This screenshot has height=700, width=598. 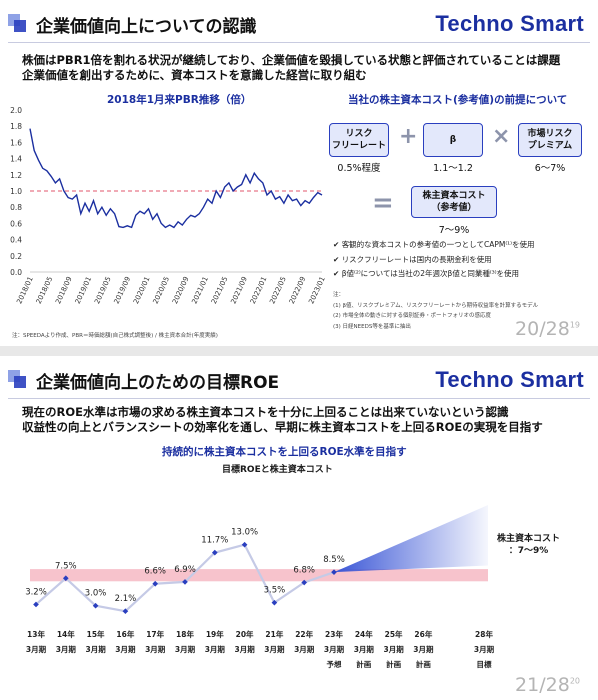 What do you see at coordinates (215, 634) in the screenshot?
I see `x-category-label: 19年` at bounding box center [215, 634].